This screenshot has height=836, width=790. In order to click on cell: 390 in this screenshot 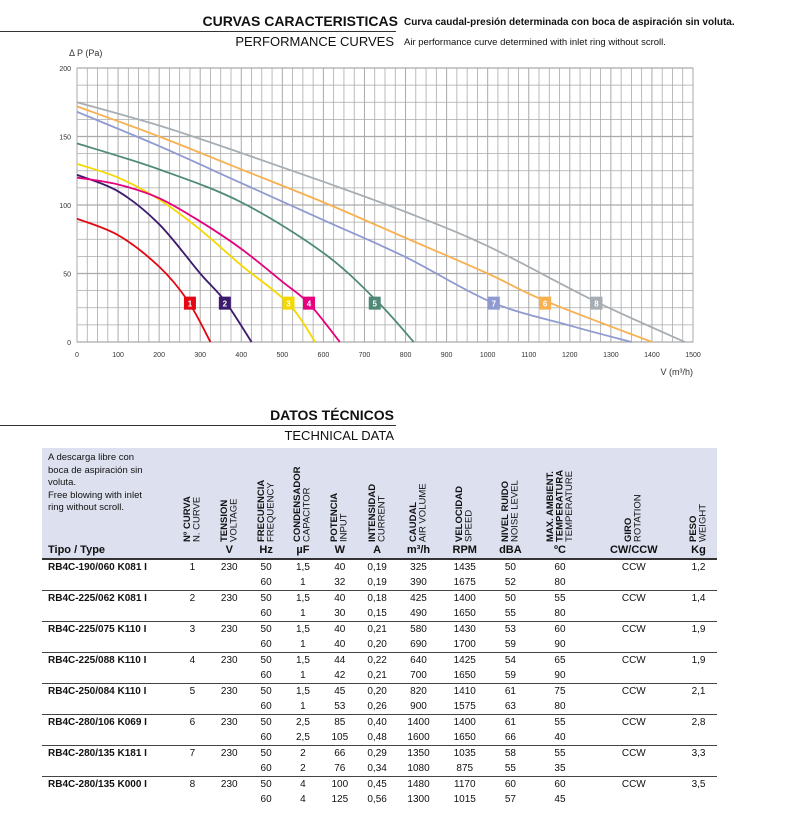, I will do `click(418, 582)`.